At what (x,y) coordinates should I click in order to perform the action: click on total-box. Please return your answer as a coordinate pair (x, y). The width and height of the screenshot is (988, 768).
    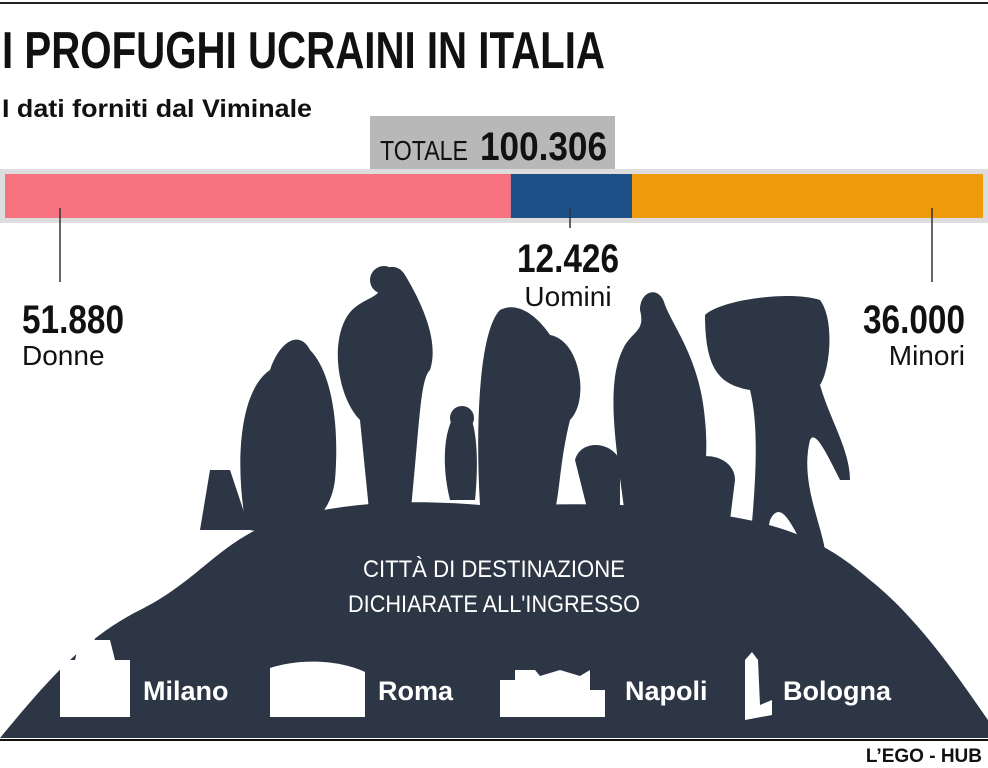
    Looking at the image, I should click on (492, 144).